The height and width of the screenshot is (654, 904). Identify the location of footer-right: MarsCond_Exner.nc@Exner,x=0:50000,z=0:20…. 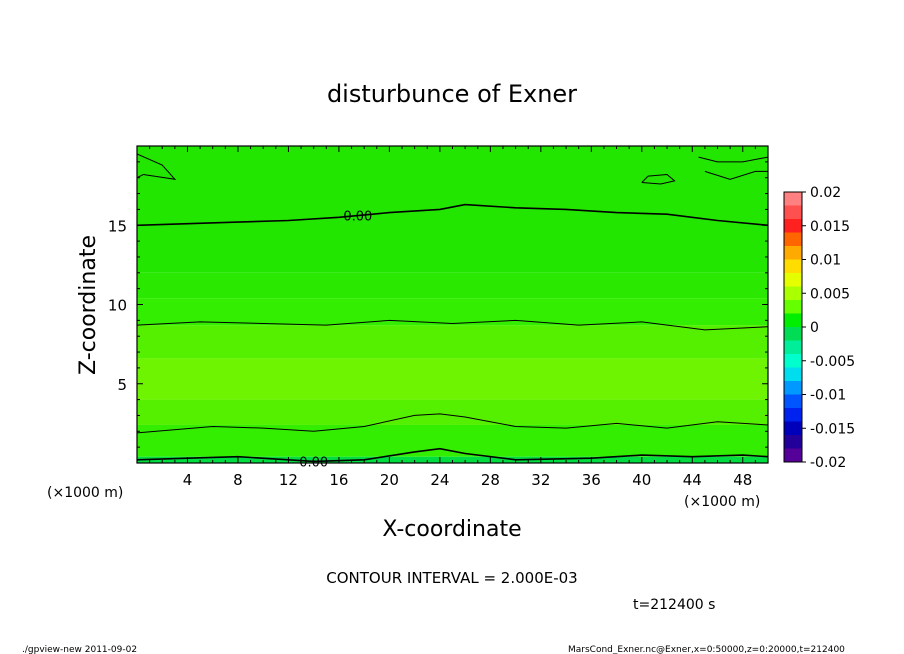
(706, 649).